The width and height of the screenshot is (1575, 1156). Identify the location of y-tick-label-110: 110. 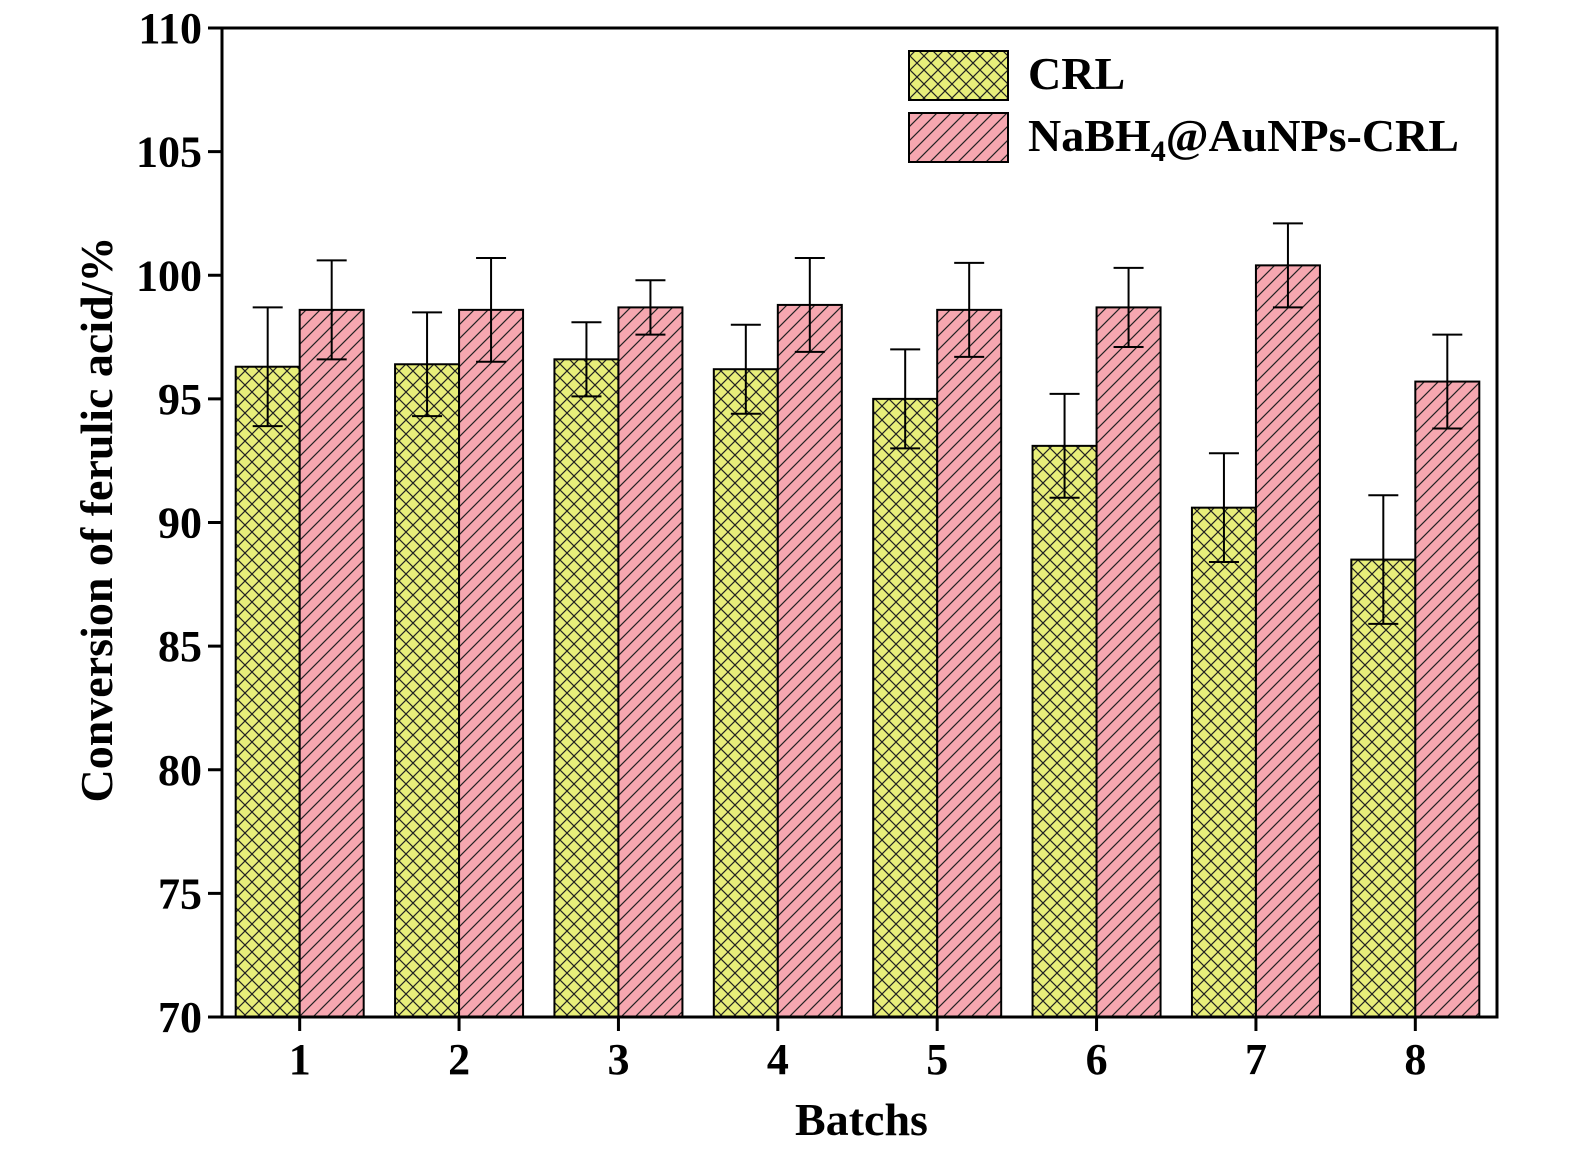
(170, 28).